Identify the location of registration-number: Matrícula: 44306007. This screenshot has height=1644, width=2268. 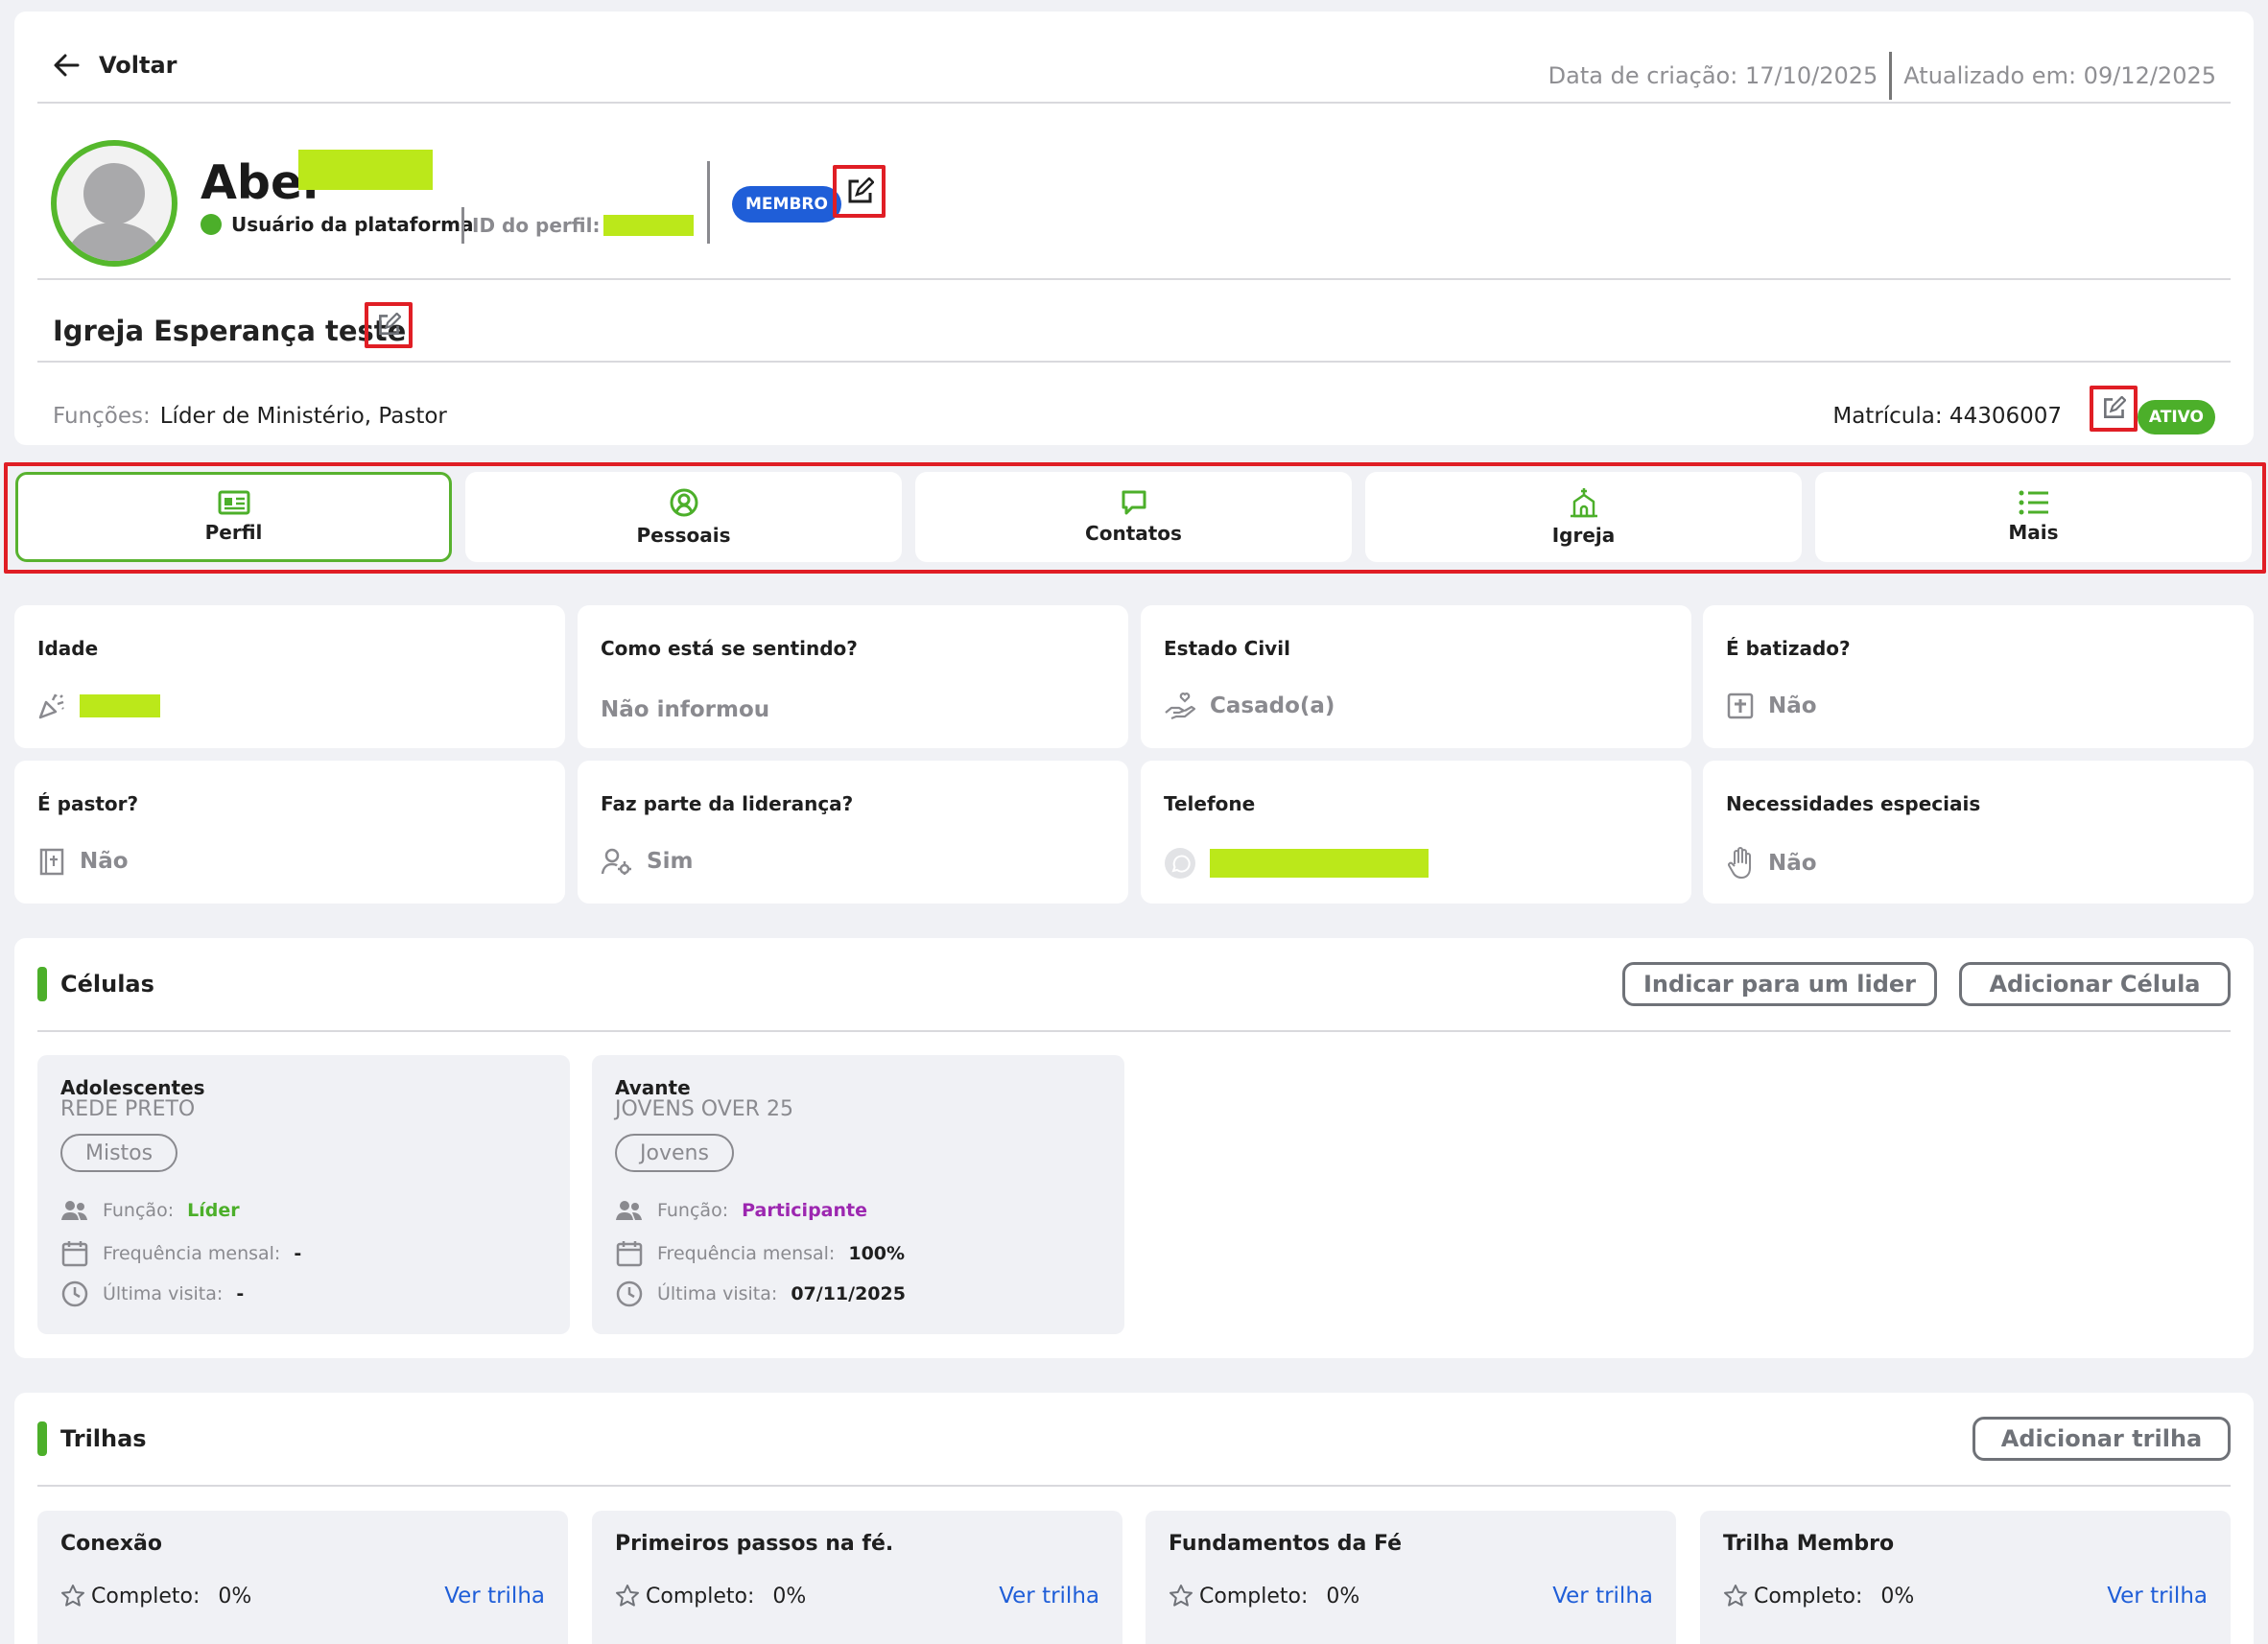
(1947, 416).